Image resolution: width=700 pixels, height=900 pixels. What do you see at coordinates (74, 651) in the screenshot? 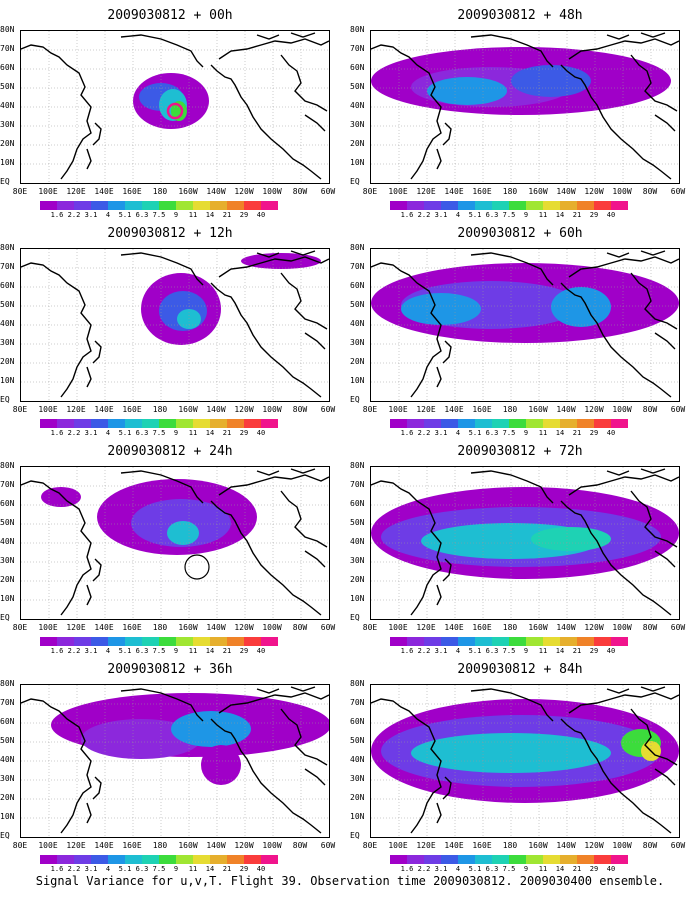
I see `colorbar-label: 2.2` at bounding box center [74, 651].